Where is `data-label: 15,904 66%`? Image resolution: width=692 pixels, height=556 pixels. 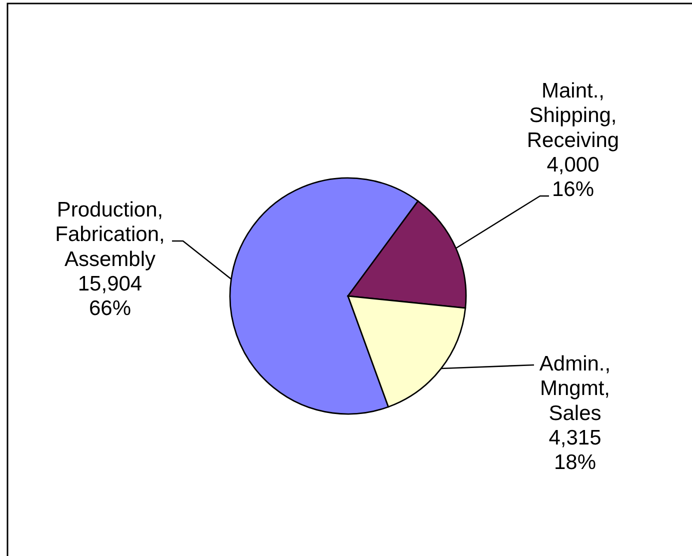
data-label: 15,904 66% is located at coordinates (110, 296).